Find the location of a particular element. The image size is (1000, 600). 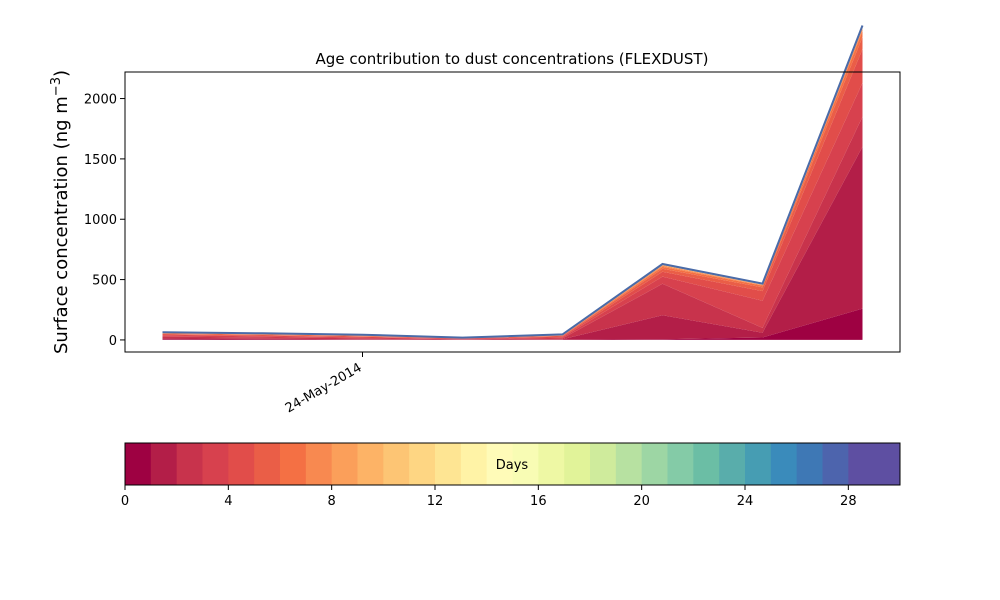

y-axis-label-superscript: −3 is located at coordinates (56, 86).